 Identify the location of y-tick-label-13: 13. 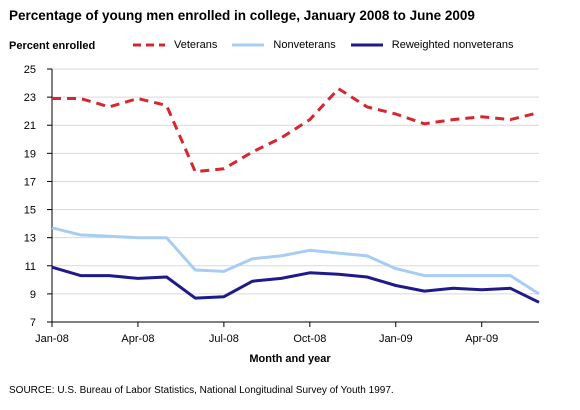
(30, 239).